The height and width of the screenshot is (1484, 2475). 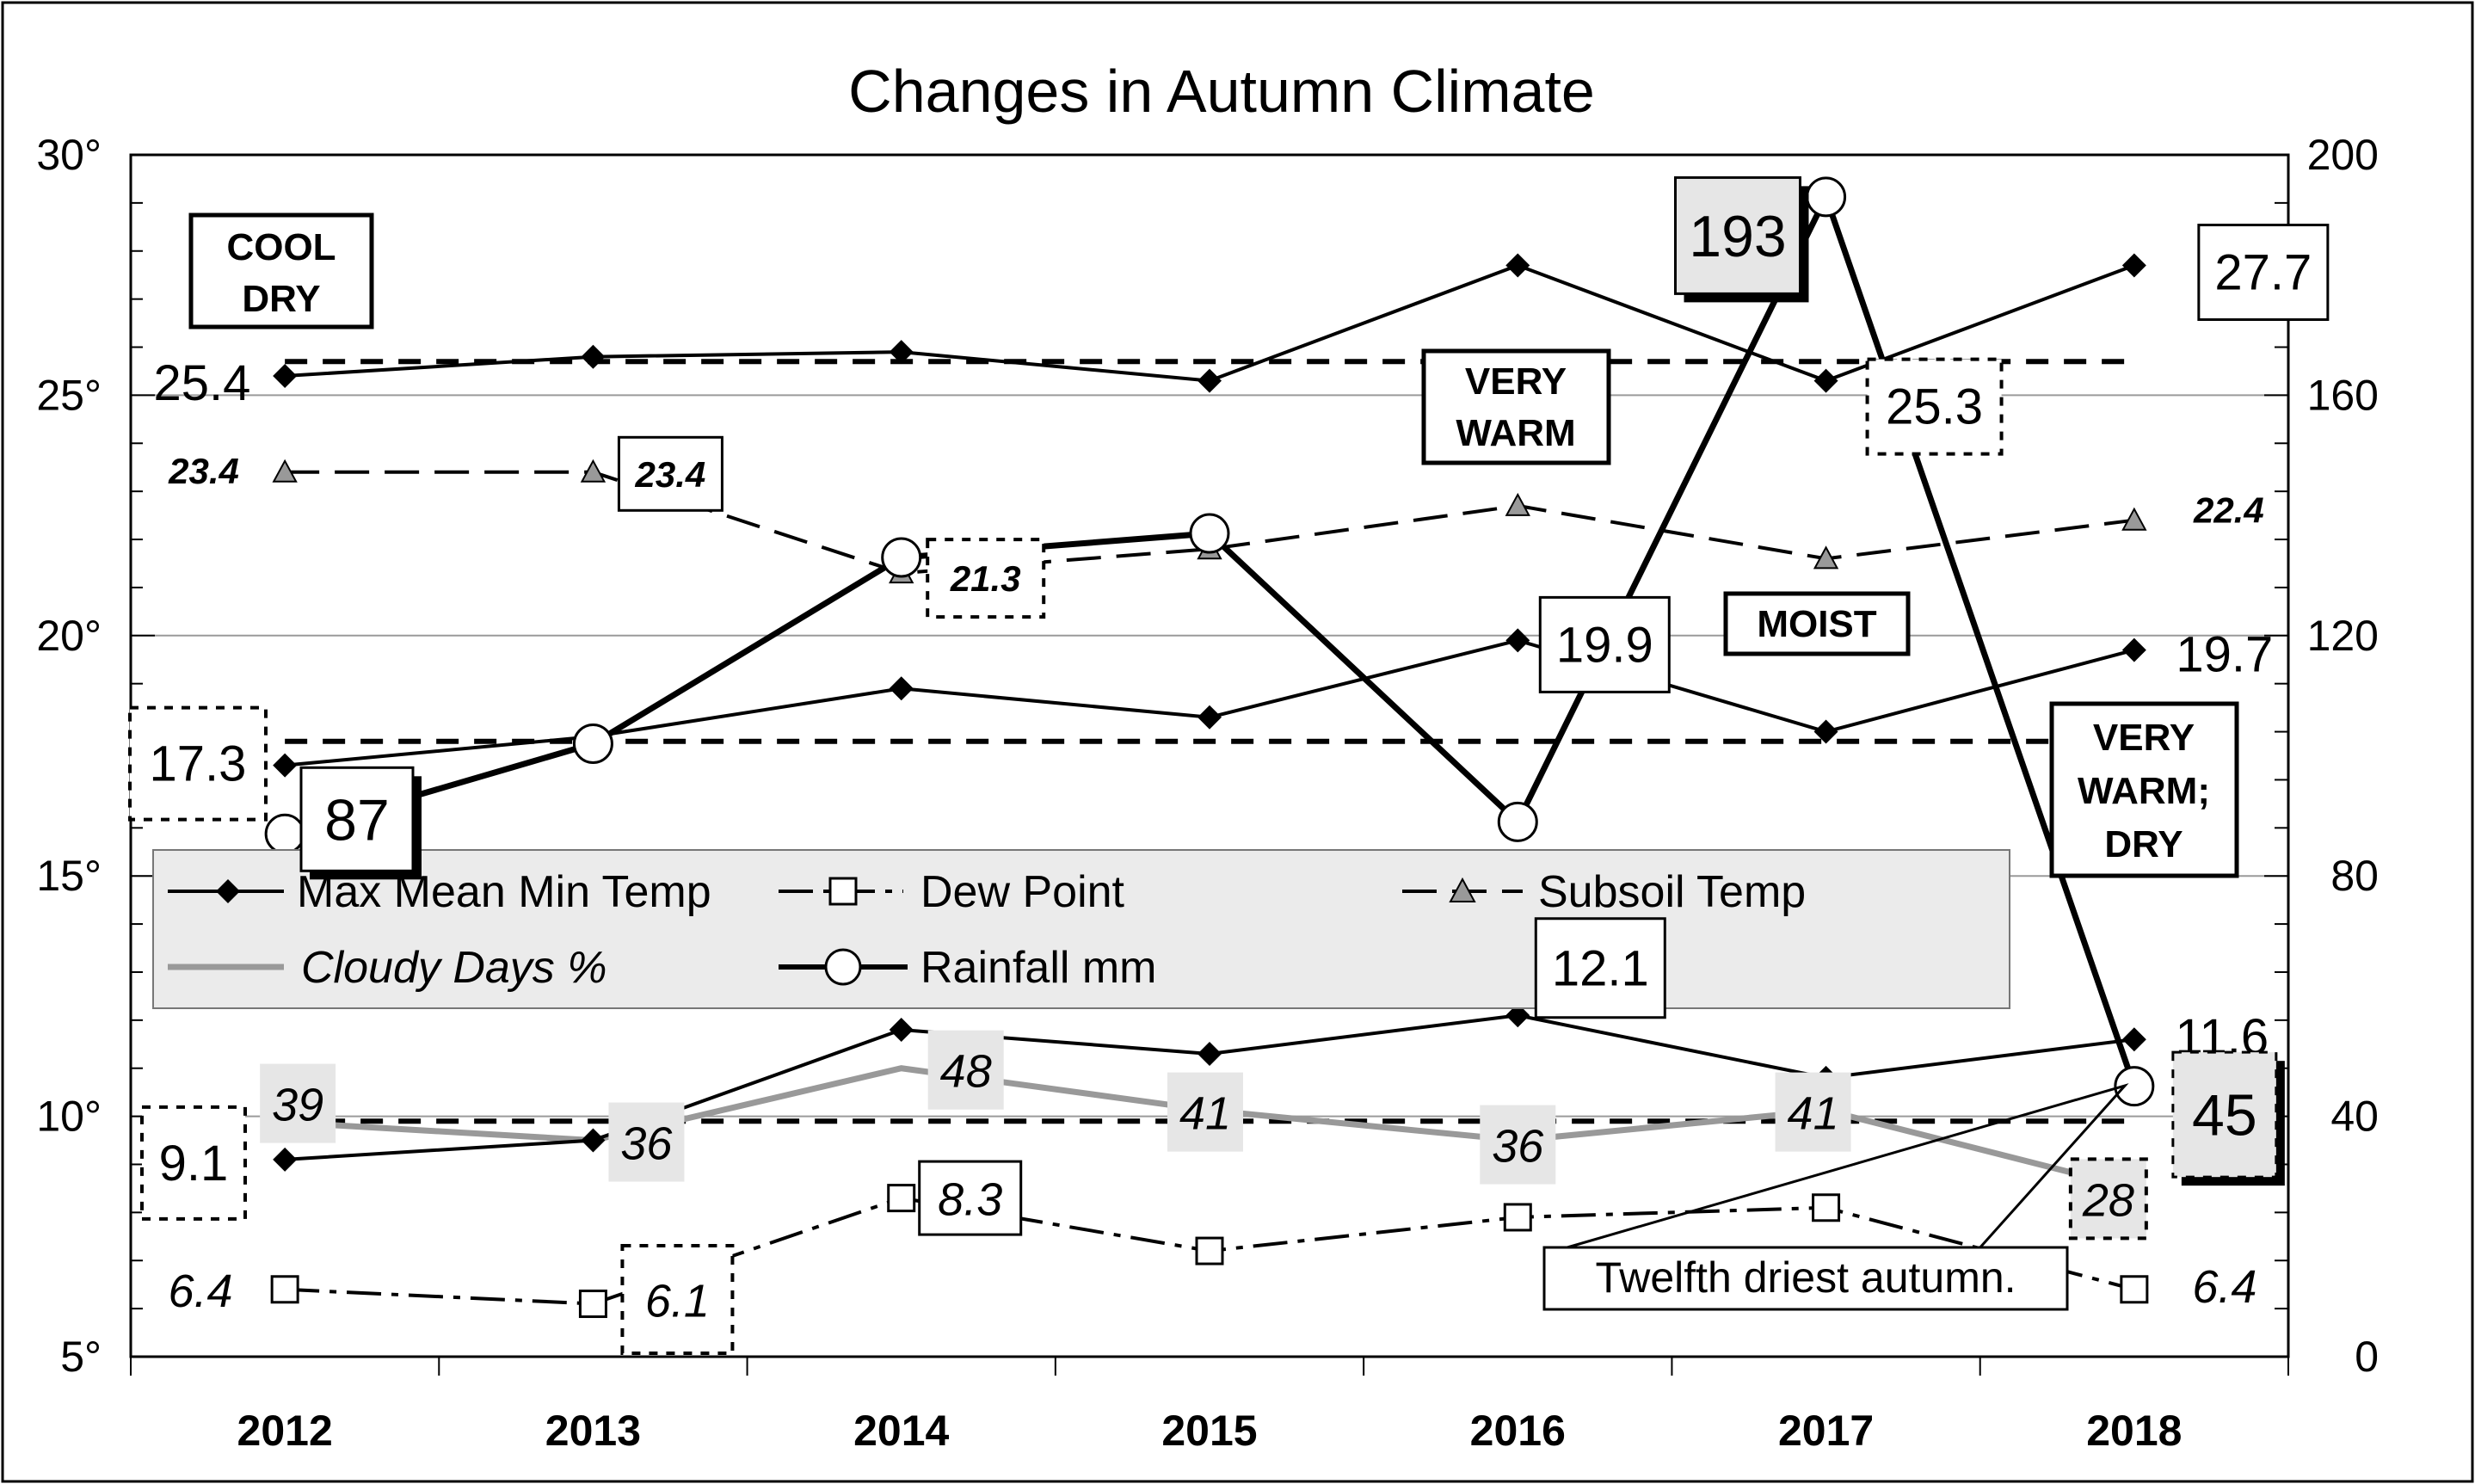 I want to click on rain-label-2017: 193, so click(x=1741, y=239).